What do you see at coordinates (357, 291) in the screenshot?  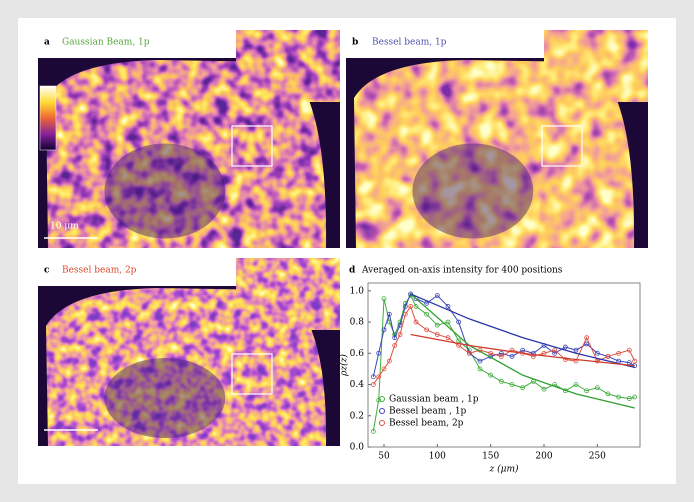 I see `y-tick-label: 1.0` at bounding box center [357, 291].